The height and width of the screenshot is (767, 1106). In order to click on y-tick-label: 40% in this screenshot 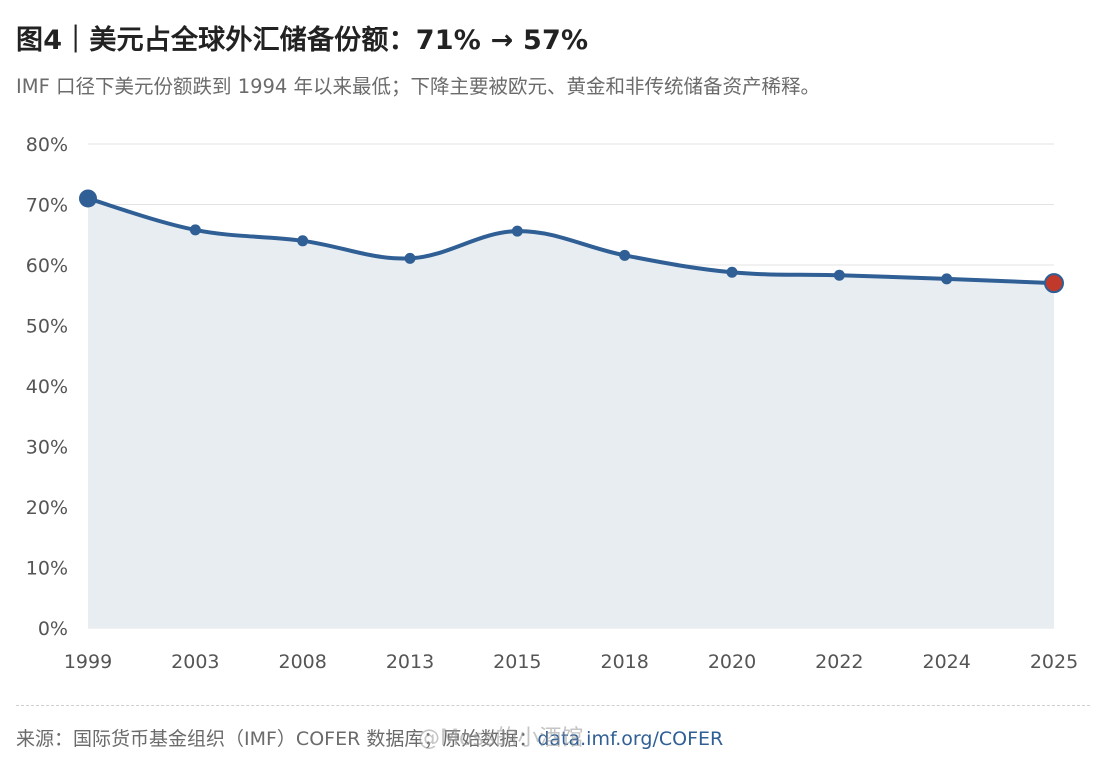, I will do `click(47, 387)`.